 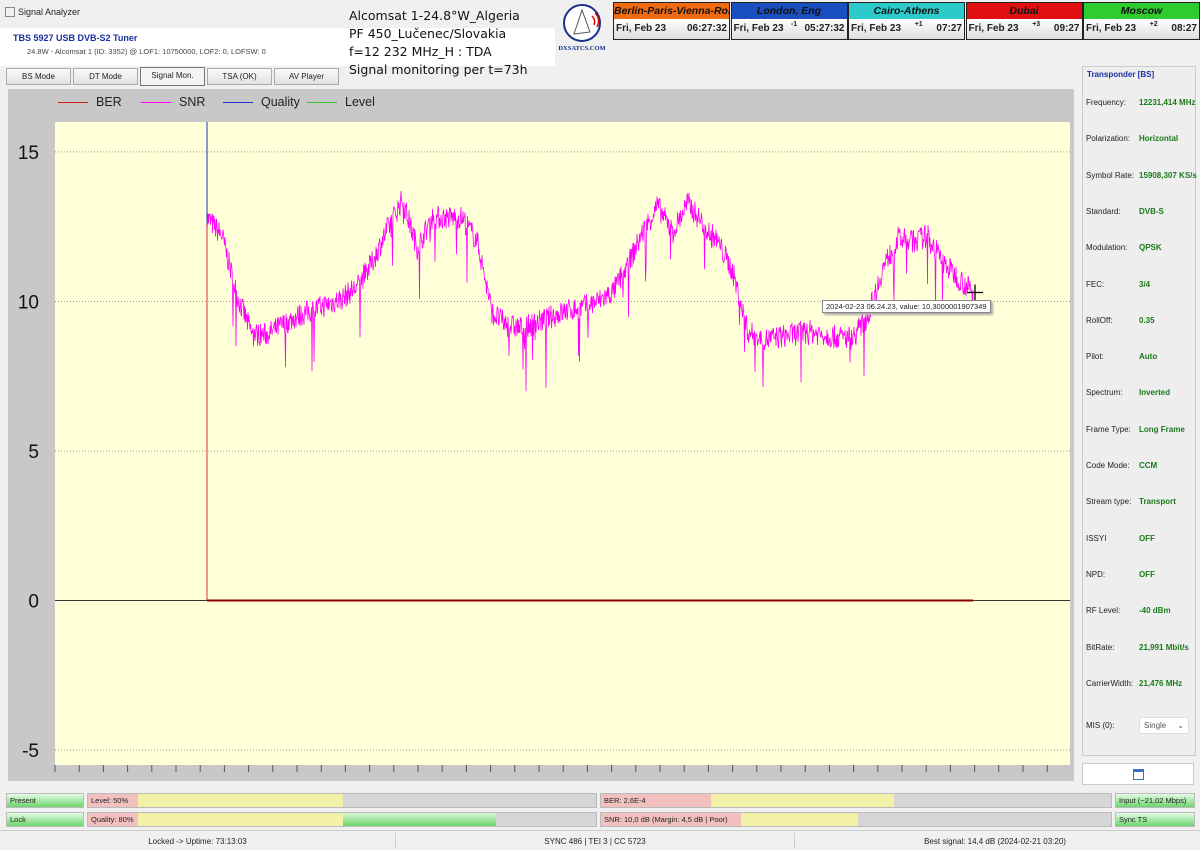 What do you see at coordinates (1168, 175) in the screenshot?
I see `transponder-value: 15908,307 KS/s` at bounding box center [1168, 175].